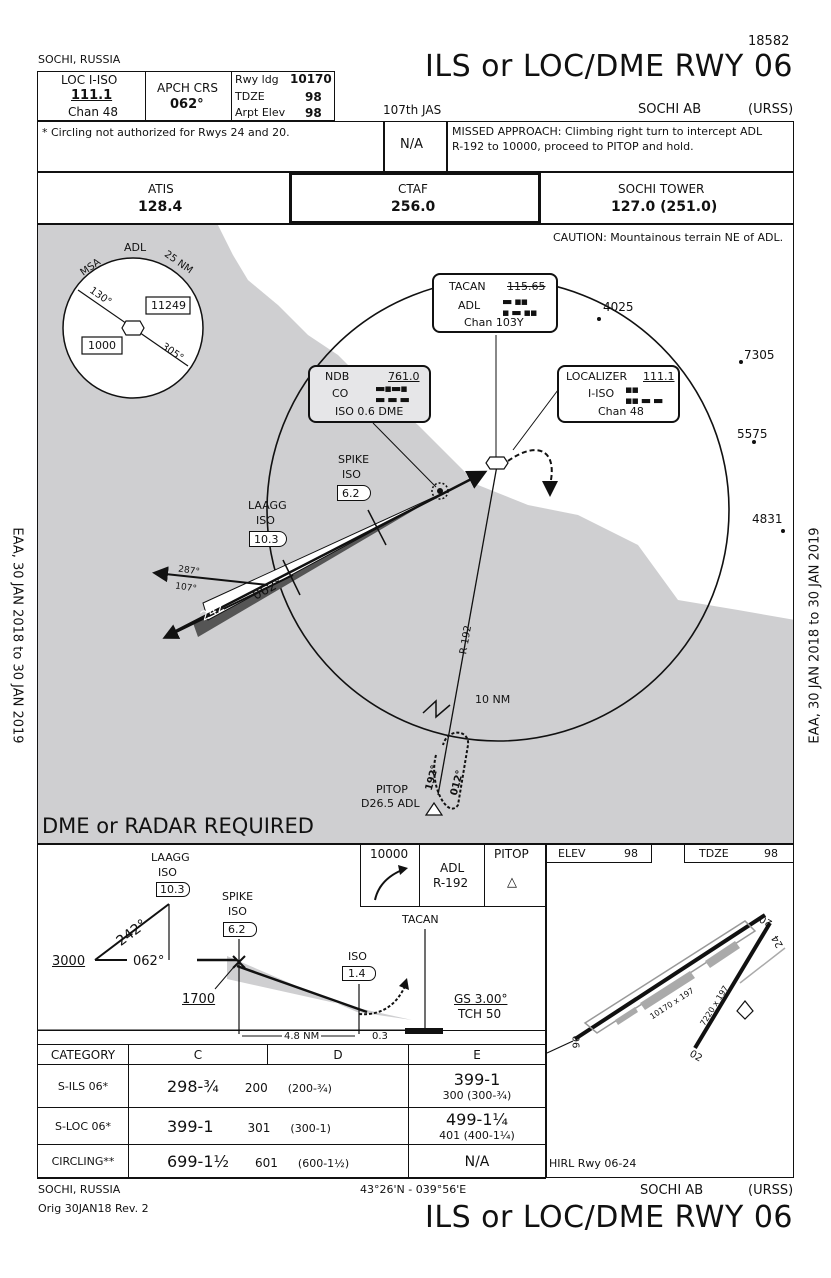 The height and width of the screenshot is (1278, 831). What do you see at coordinates (415, 146) in the screenshot?
I see `notes-row` at bounding box center [415, 146].